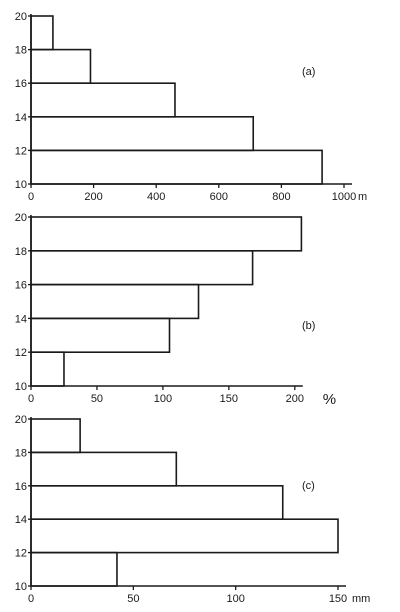 The width and height of the screenshot is (400, 612). What do you see at coordinates (329, 399) in the screenshot?
I see `x-unit-label: %` at bounding box center [329, 399].